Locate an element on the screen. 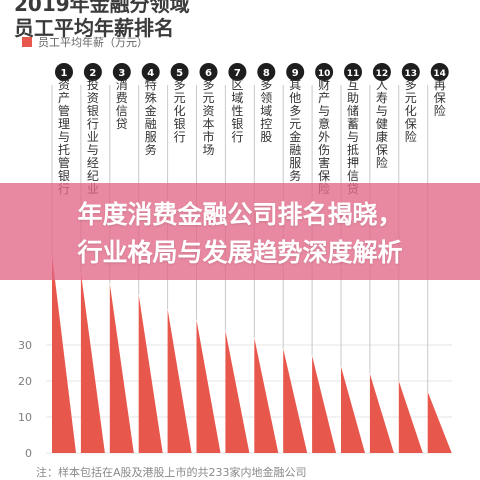 The height and width of the screenshot is (480, 480). headline-line-1: 年度消费金融公司排名揭晓， is located at coordinates (240, 214).